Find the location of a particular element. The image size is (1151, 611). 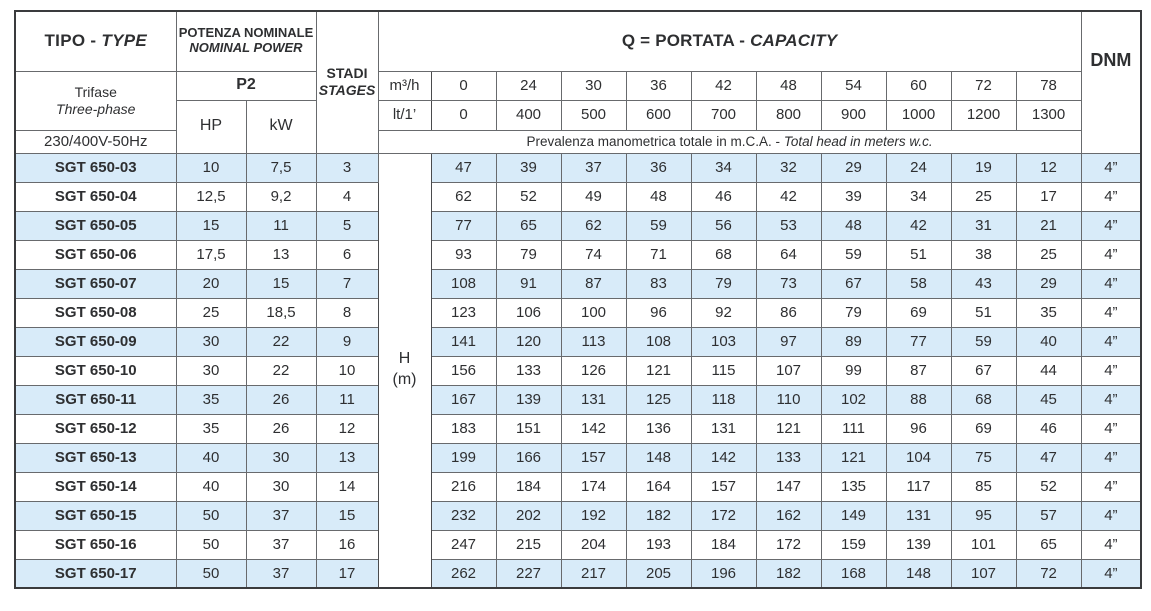

head-value: 35 is located at coordinates (1048, 312).